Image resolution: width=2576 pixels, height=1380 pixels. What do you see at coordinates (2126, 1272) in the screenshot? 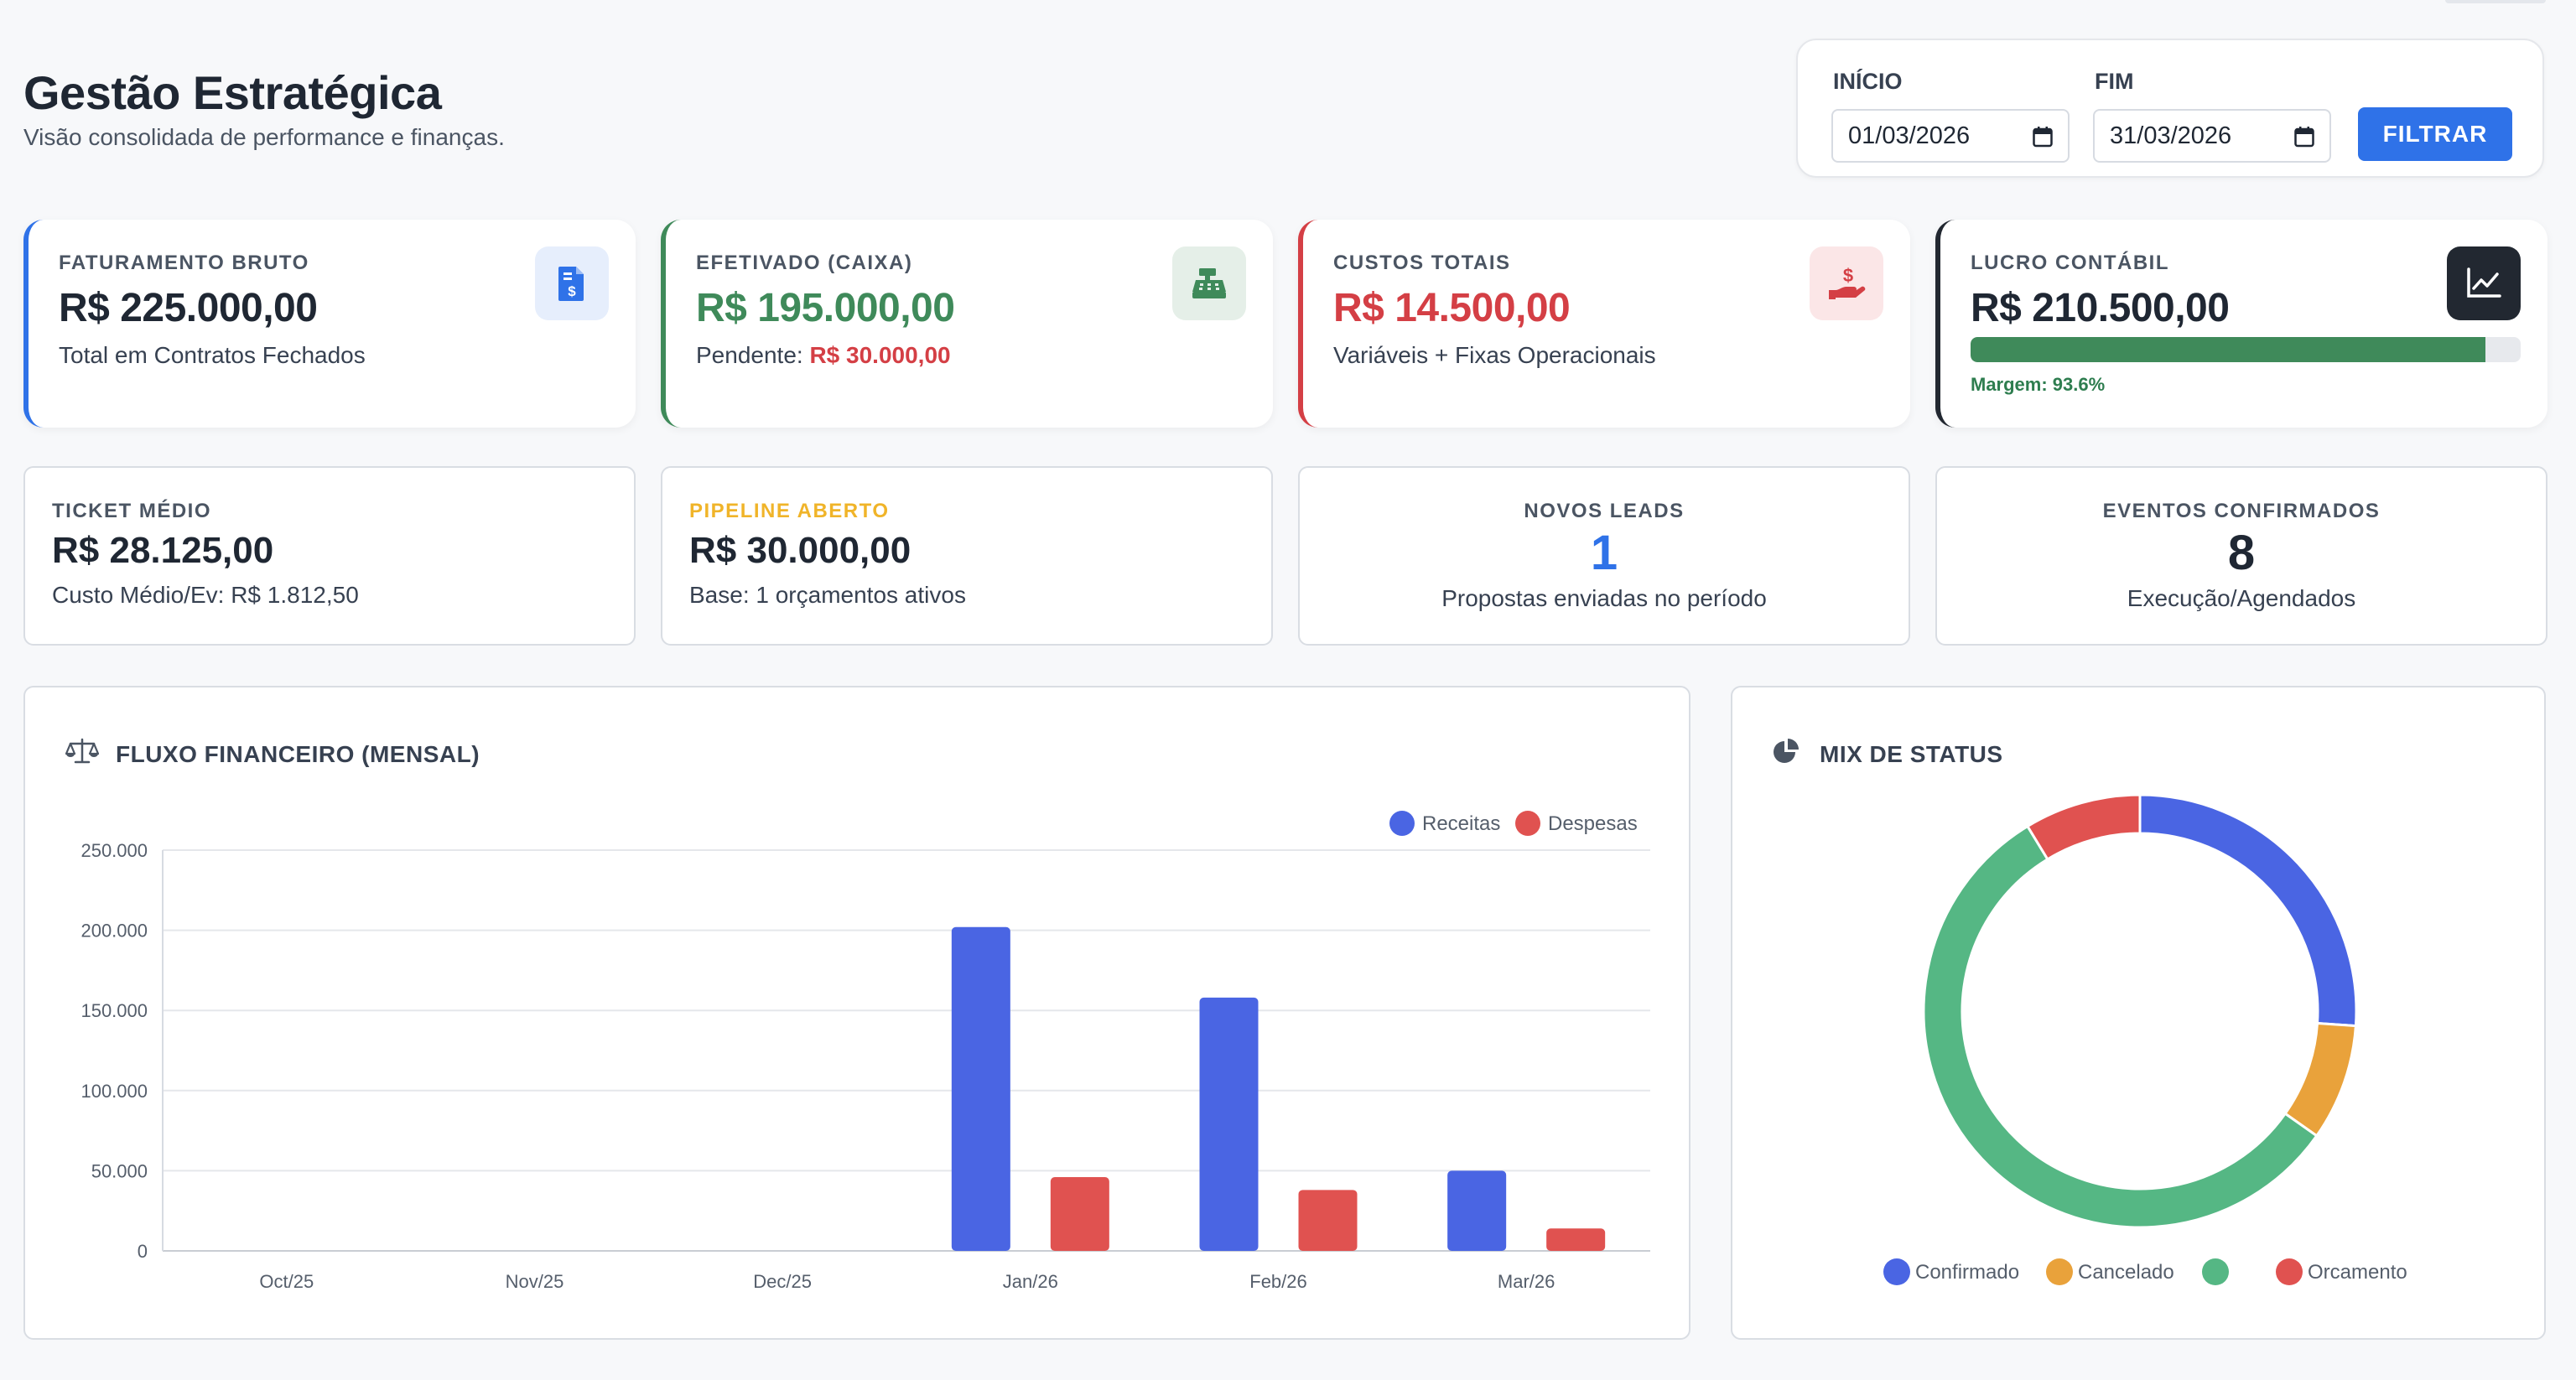
I see `legend-label: Cancelado` at bounding box center [2126, 1272].